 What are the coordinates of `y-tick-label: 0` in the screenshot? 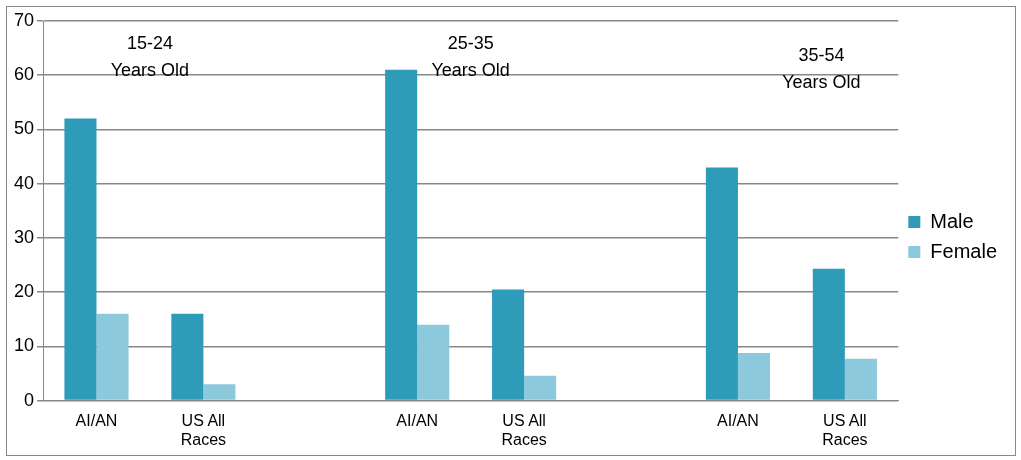 It's located at (29, 399).